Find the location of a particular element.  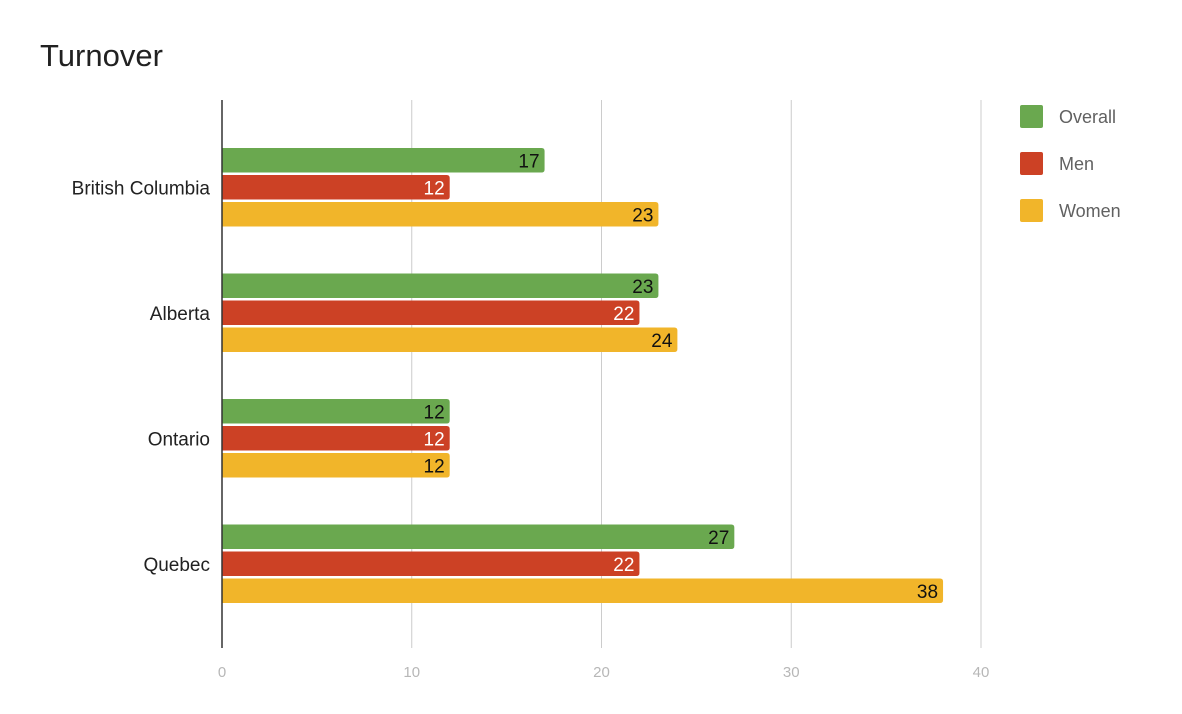

legend-label-women: Women is located at coordinates (1090, 211).